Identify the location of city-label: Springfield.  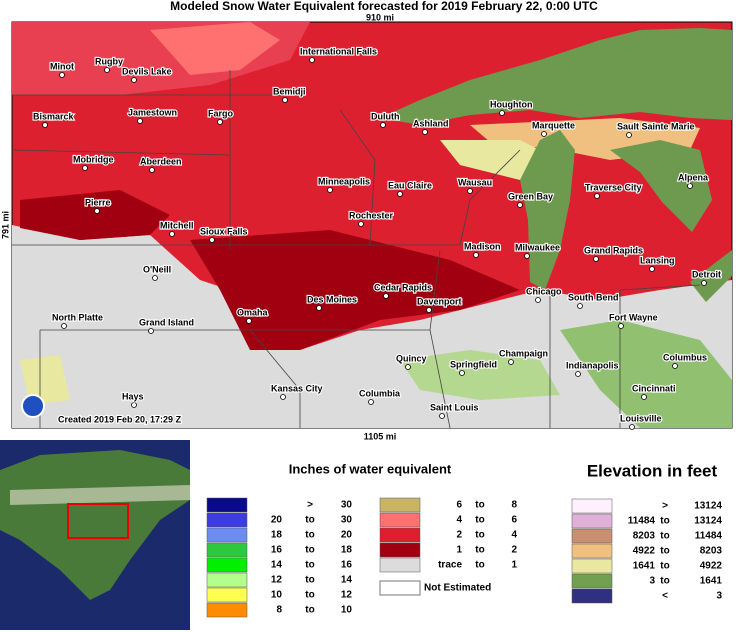
(473, 364).